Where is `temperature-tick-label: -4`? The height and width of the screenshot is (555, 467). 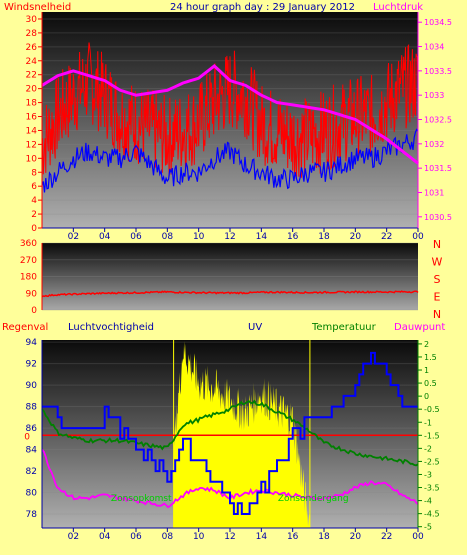 temperature-tick-label: -4 is located at coordinates (428, 501).